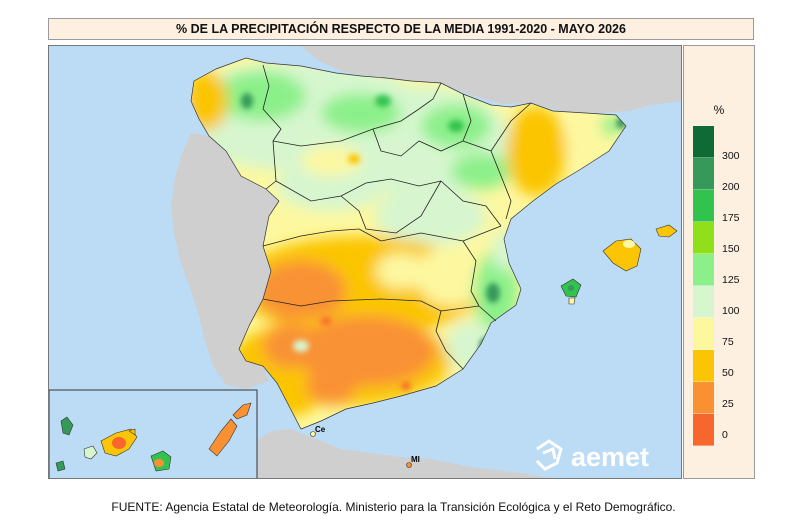 The width and height of the screenshot is (787, 526). What do you see at coordinates (719, 262) in the screenshot?
I see `legend: % 300 200 175 150 125 100 75 50 25 0` at bounding box center [719, 262].